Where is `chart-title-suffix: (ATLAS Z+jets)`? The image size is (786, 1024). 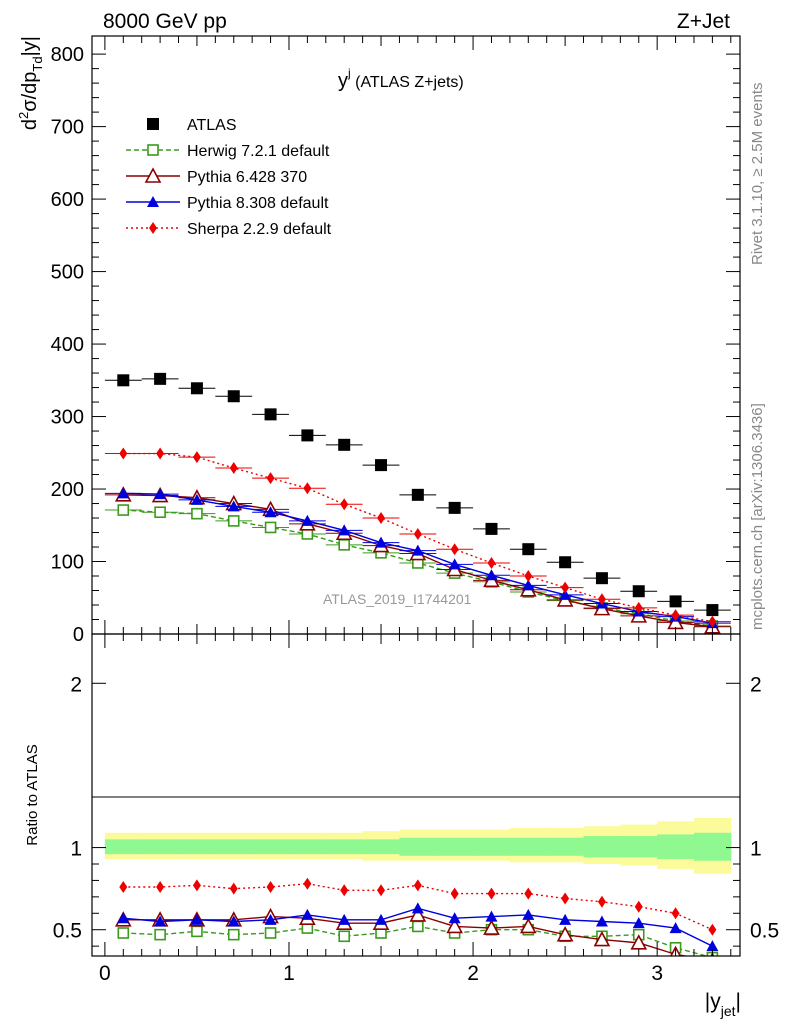 chart-title-suffix: (ATLAS Z+jets) is located at coordinates (407, 82).